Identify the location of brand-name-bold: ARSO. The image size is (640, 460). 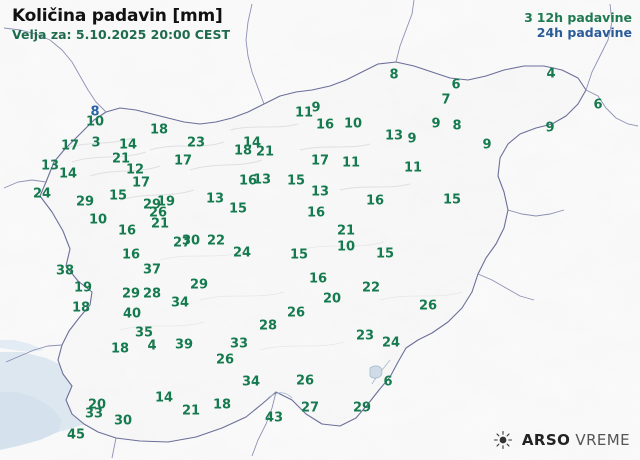
(546, 440).